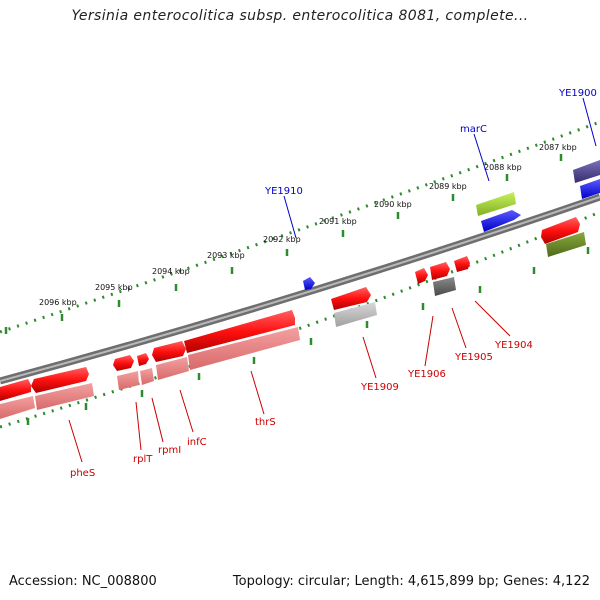 The height and width of the screenshot is (600, 600). Describe the element at coordinates (171, 271) in the screenshot. I see `kbp-label: 2094 kbp` at that location.